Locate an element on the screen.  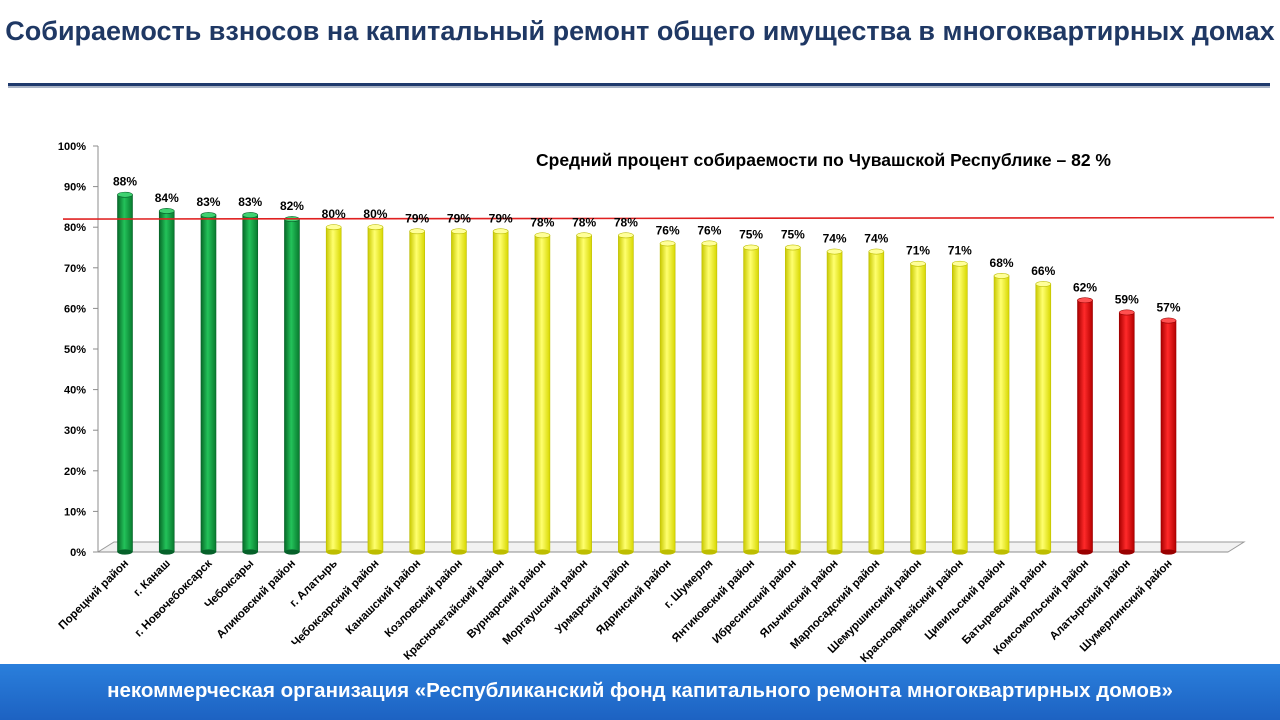
average-line-stroke is located at coordinates (668, 218).